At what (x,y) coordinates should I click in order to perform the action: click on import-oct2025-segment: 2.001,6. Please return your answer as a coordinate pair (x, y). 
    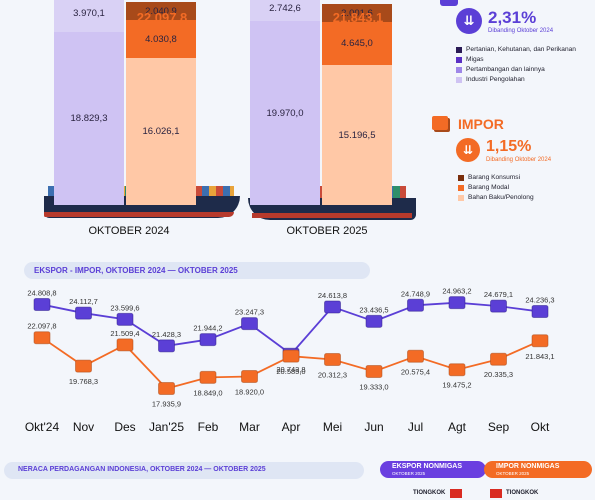
    Looking at the image, I should click on (357, 13).